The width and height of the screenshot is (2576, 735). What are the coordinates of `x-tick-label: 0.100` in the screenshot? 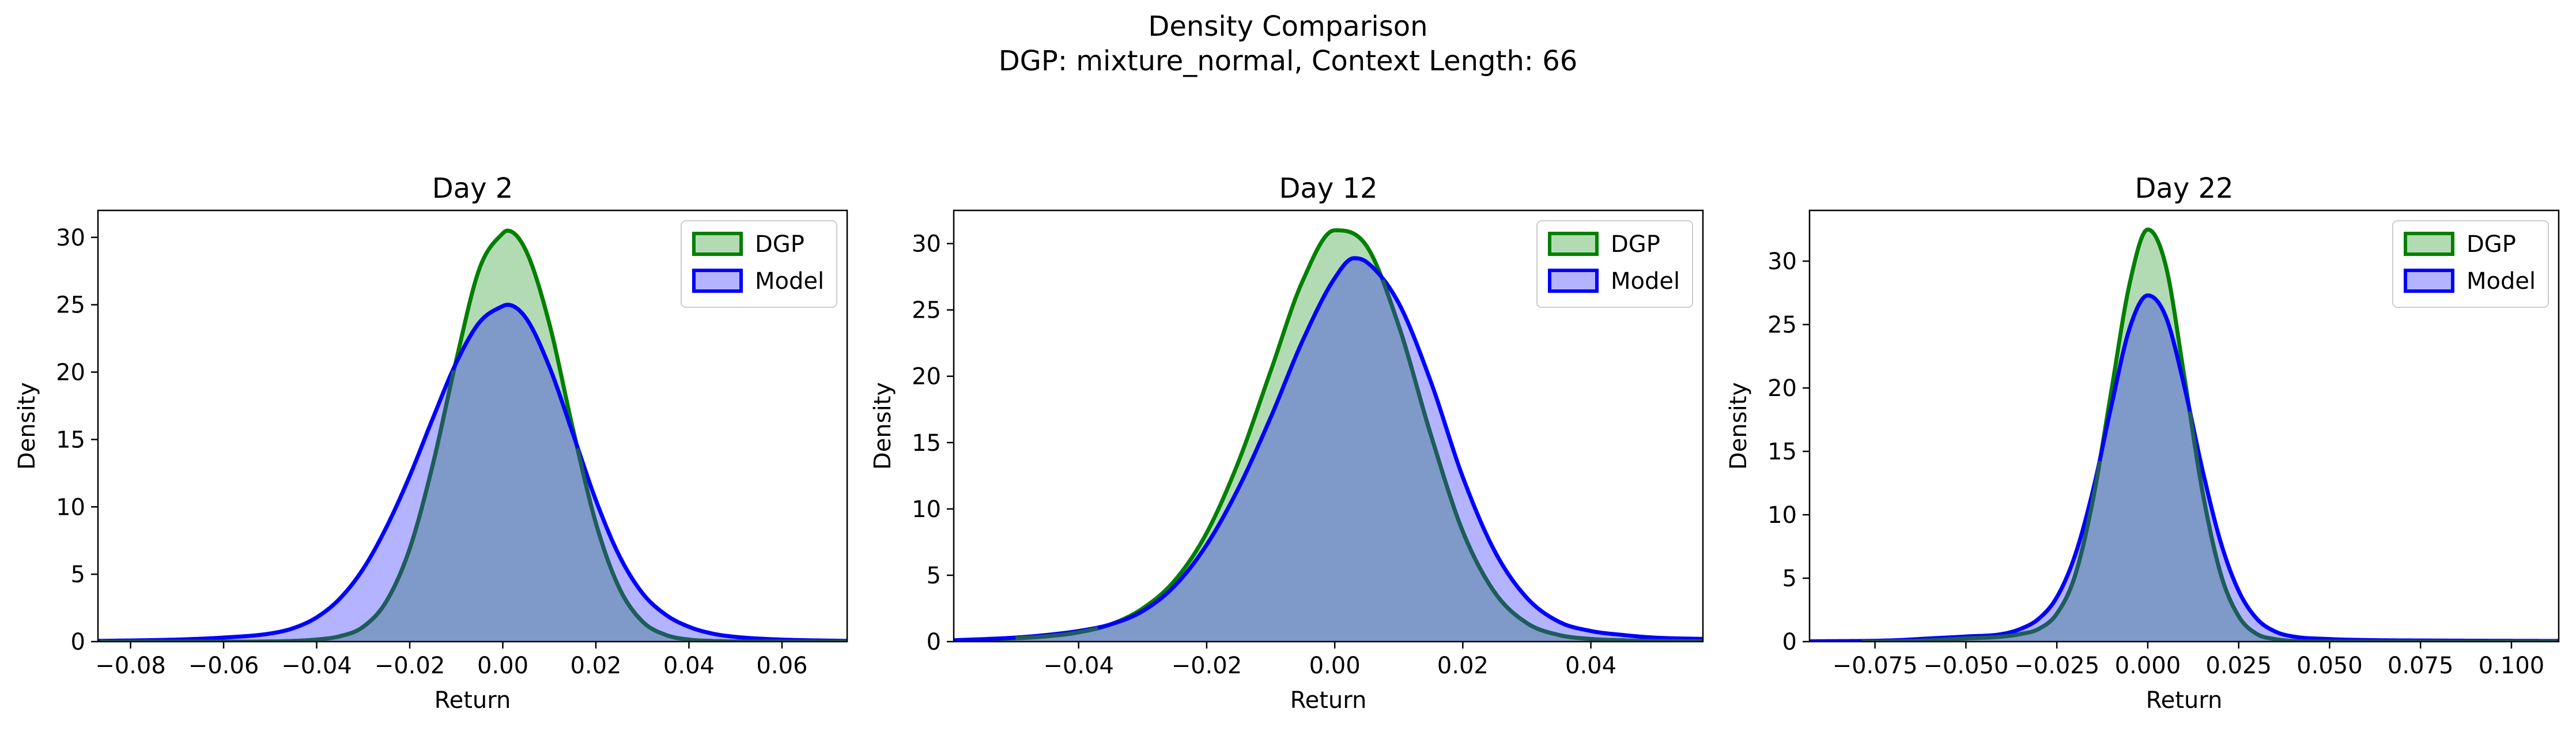 It's located at (2512, 666).